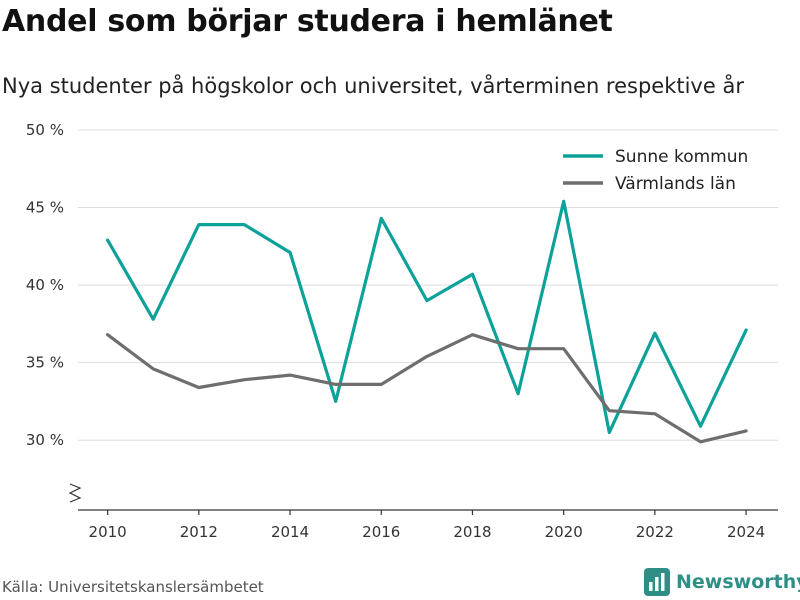 The height and width of the screenshot is (600, 800). I want to click on x-tick-label: 2016, so click(381, 532).